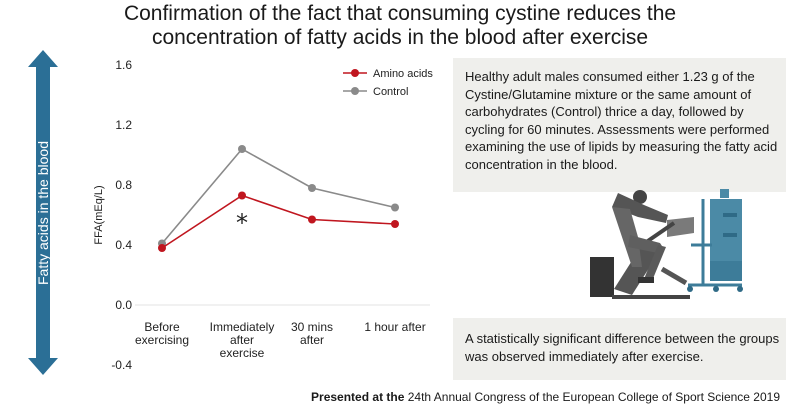  I want to click on x-tick-label: 1 hour after, so click(394, 327).